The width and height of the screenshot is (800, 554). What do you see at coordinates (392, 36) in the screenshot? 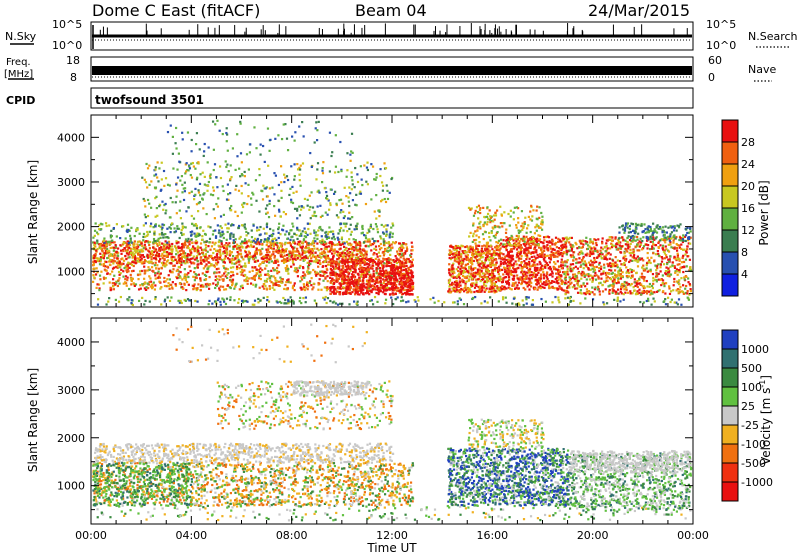
I see `nsky-trace` at bounding box center [392, 36].